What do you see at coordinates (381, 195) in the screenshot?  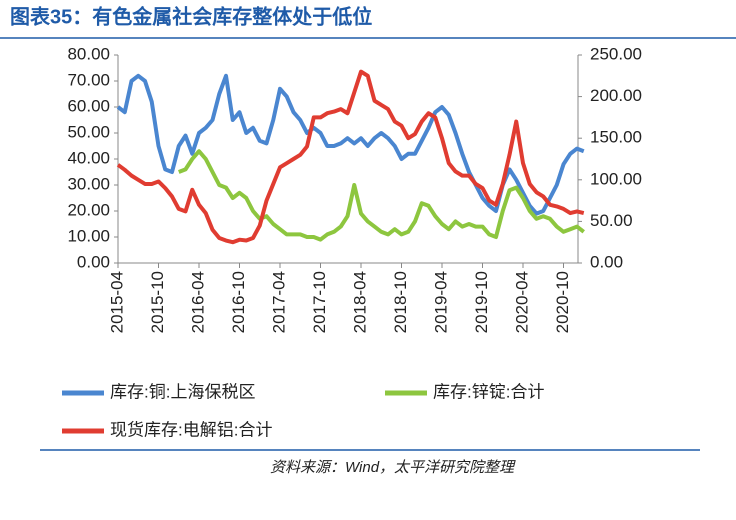 I see `series-line` at bounding box center [381, 195].